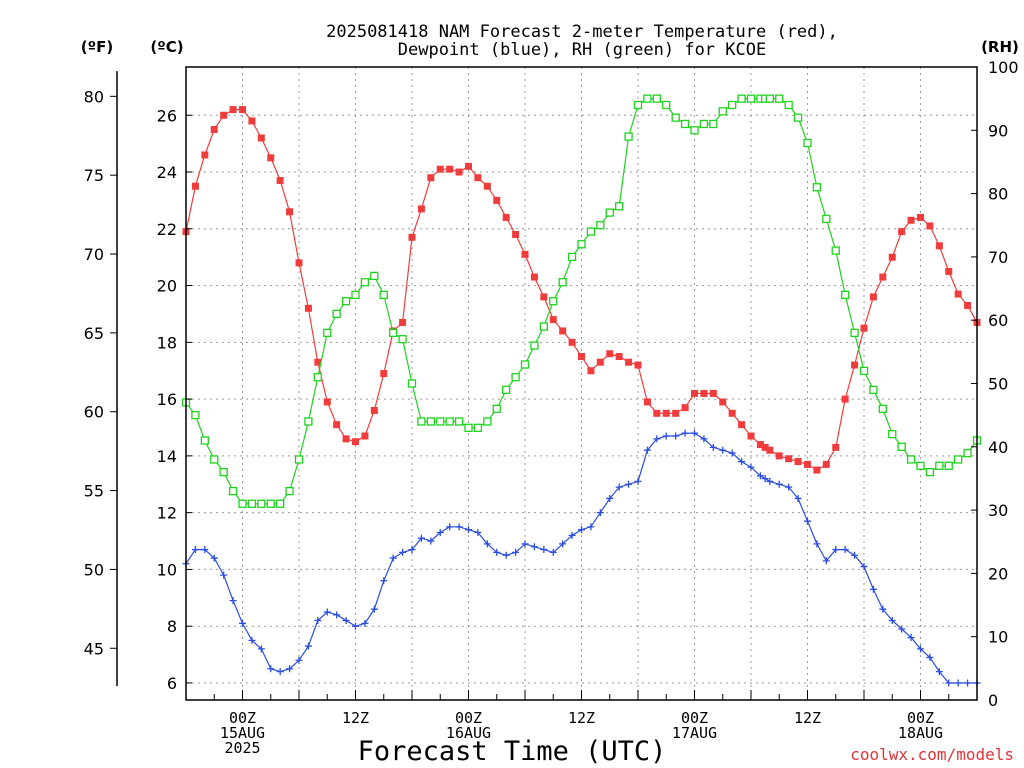  I want to click on celsius-unit-label: (ºC), so click(166, 47).